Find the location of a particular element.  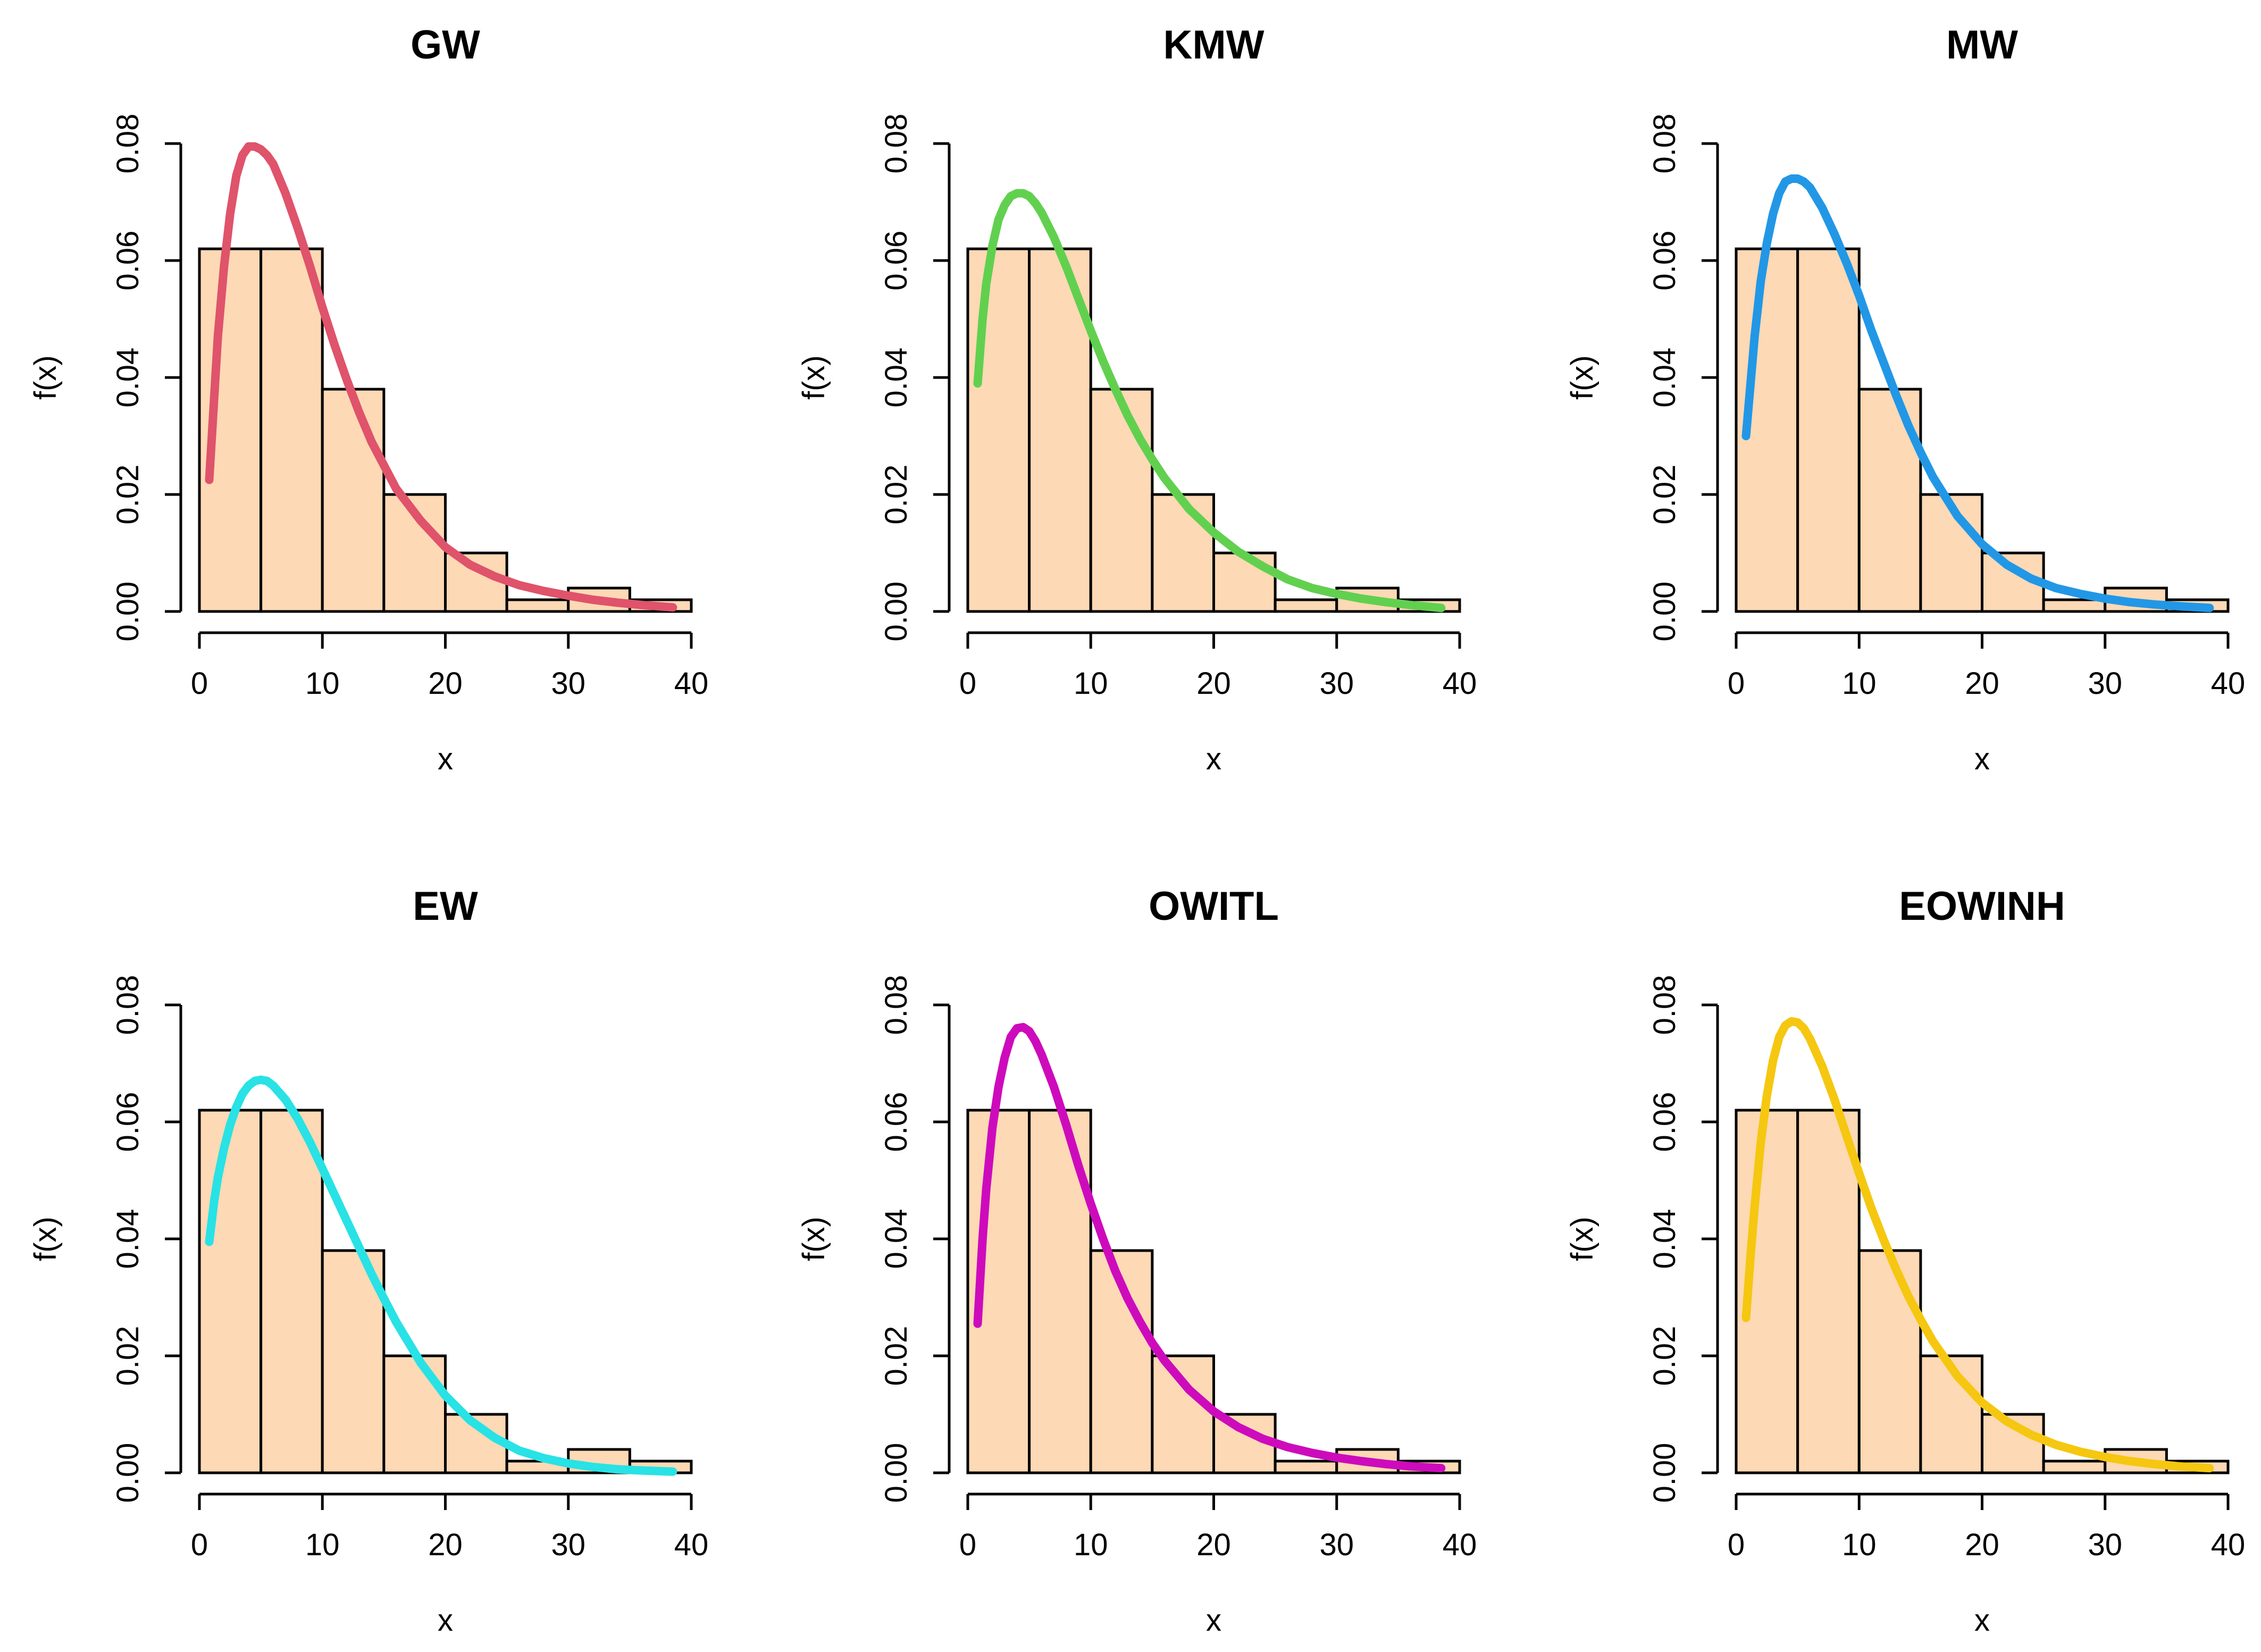

panel-ew: EW 0 10 20 30 40 x 0.00 0.02 0.04 0.06 0.08 f(x) is located at coordinates (368, 1261).